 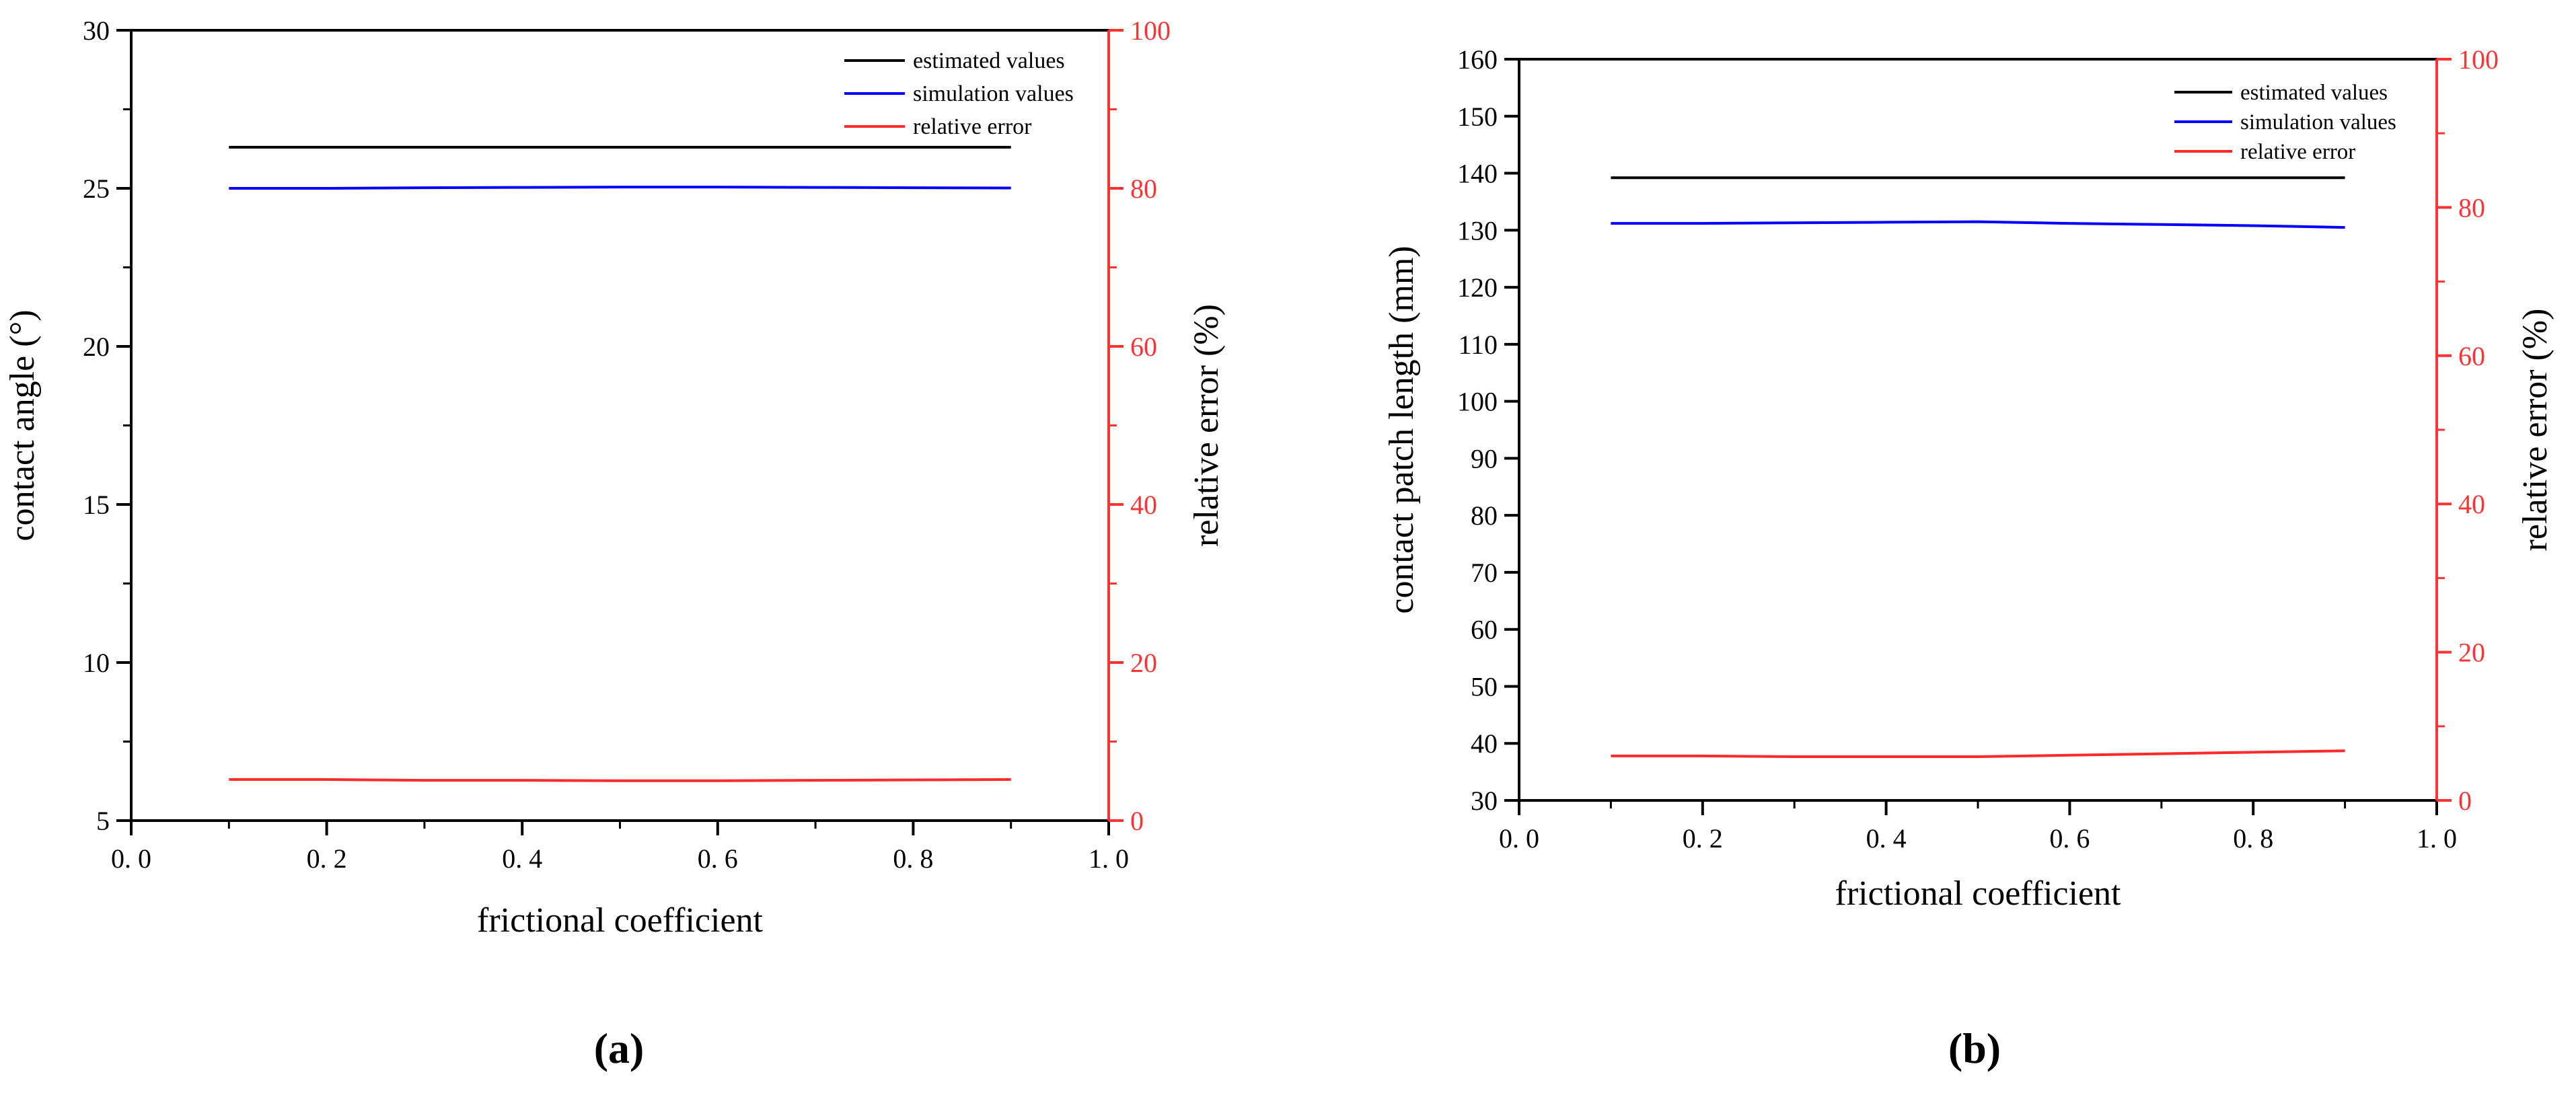 I want to click on y-tick-label: 80, so click(x=1484, y=515).